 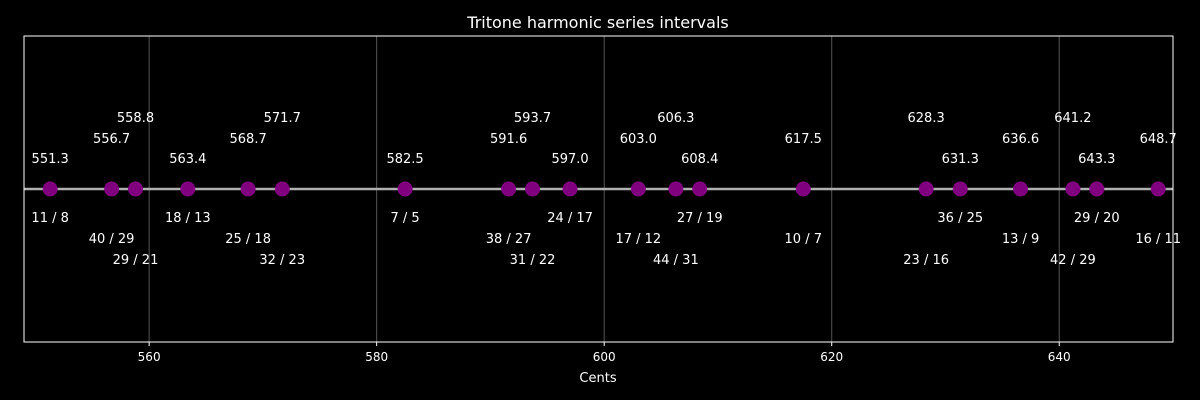 What do you see at coordinates (1059, 357) in the screenshot?
I see `x-tick-label: 640` at bounding box center [1059, 357].